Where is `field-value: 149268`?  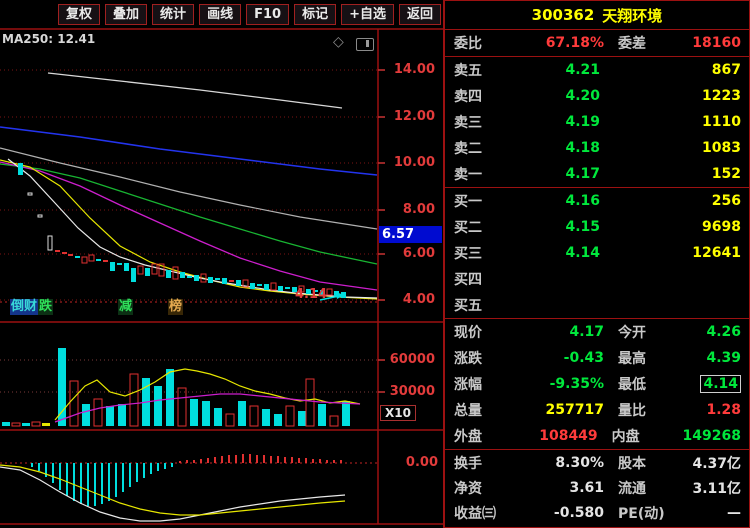
field-value: 149268 is located at coordinates (711, 436).